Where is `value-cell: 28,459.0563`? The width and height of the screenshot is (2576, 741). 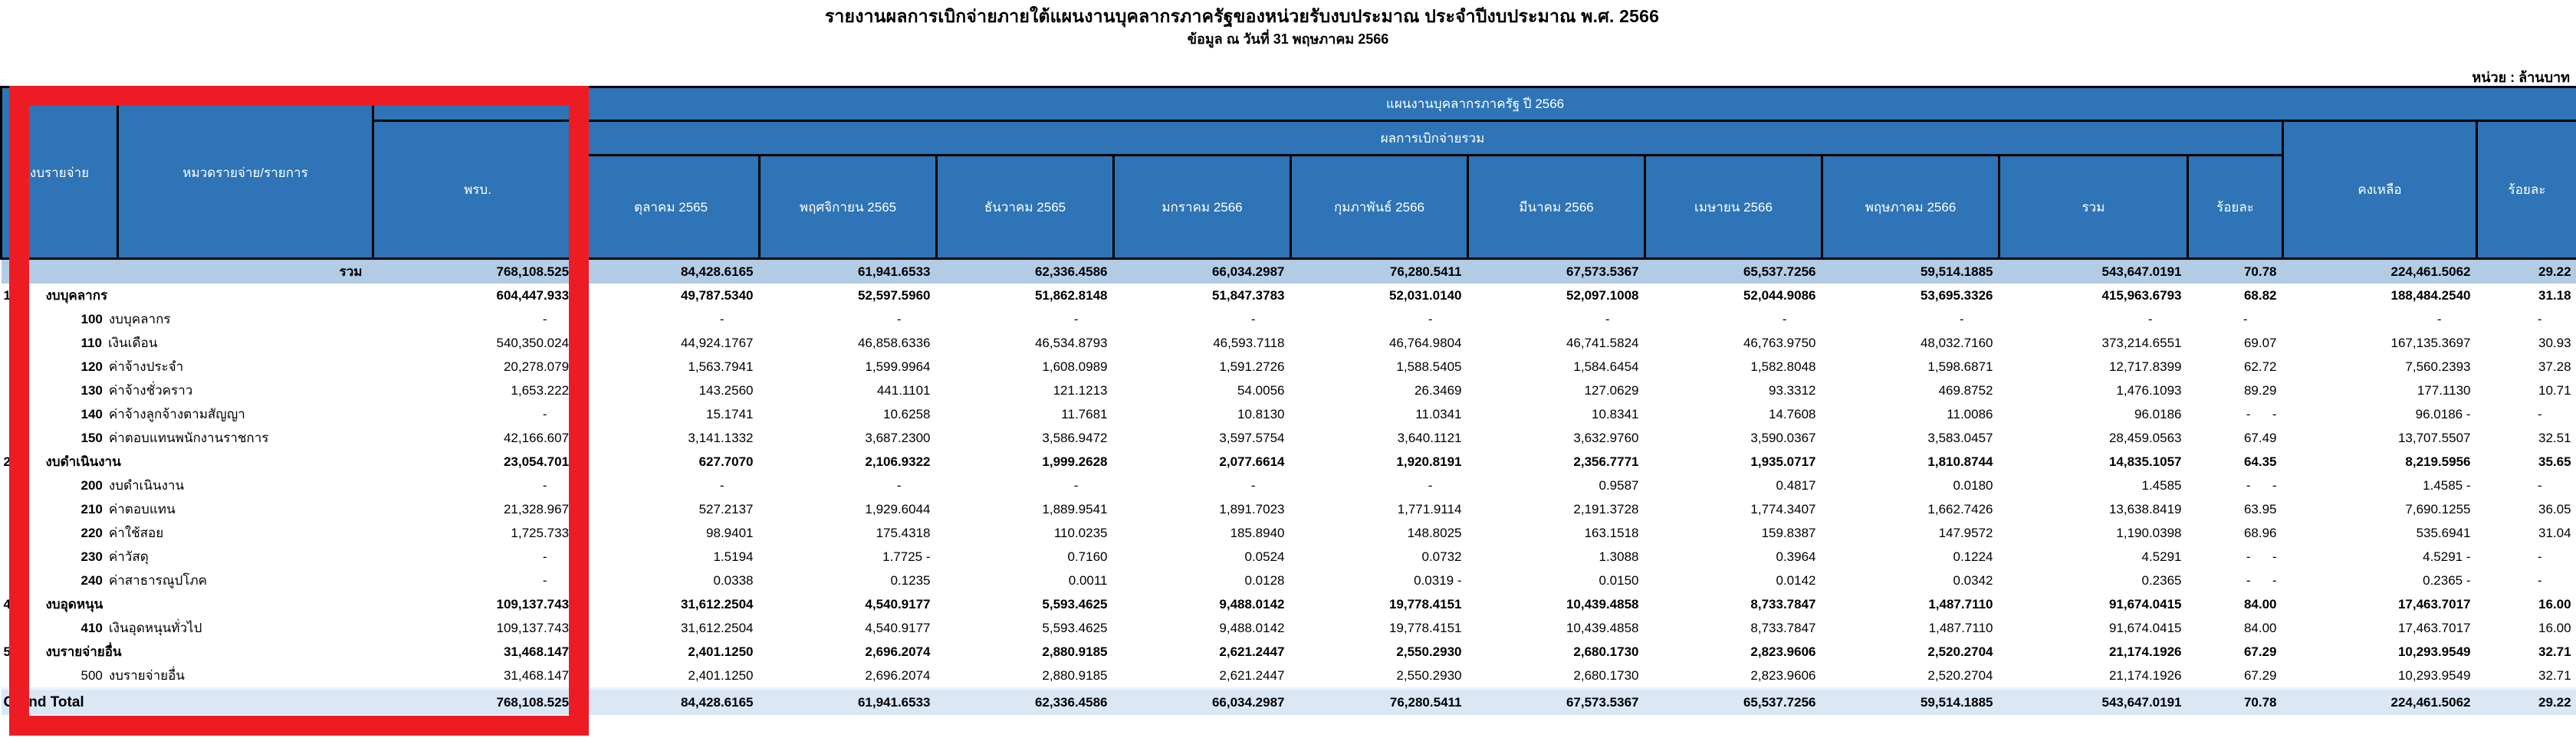
value-cell: 28,459.0563 is located at coordinates (2145, 438).